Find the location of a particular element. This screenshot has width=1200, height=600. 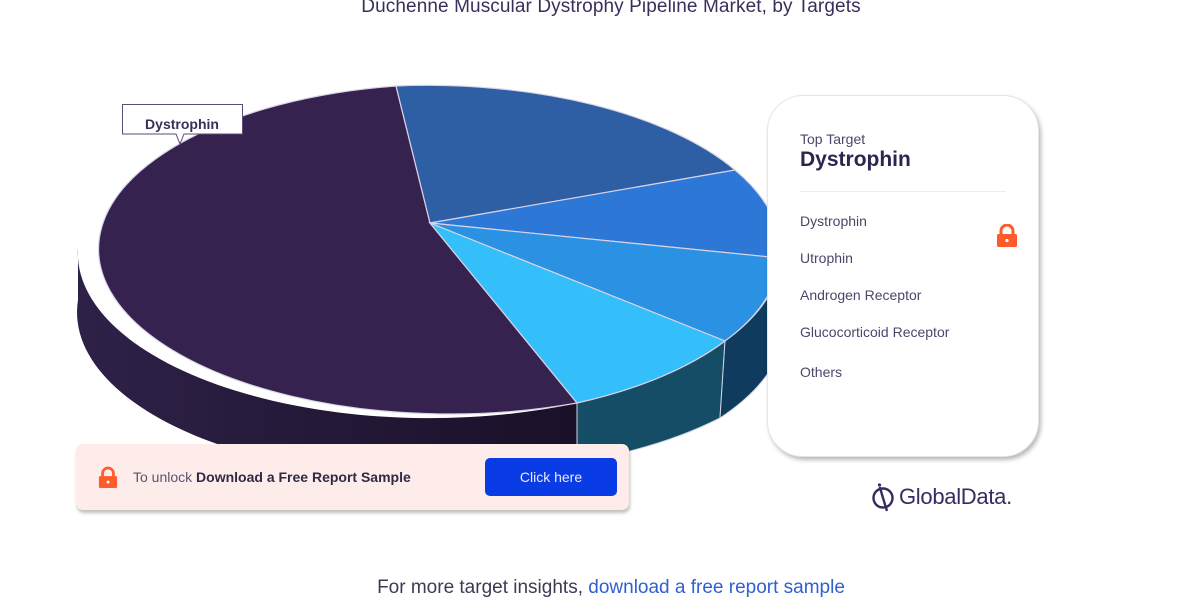

slice-utrophin is located at coordinates (566, 154).